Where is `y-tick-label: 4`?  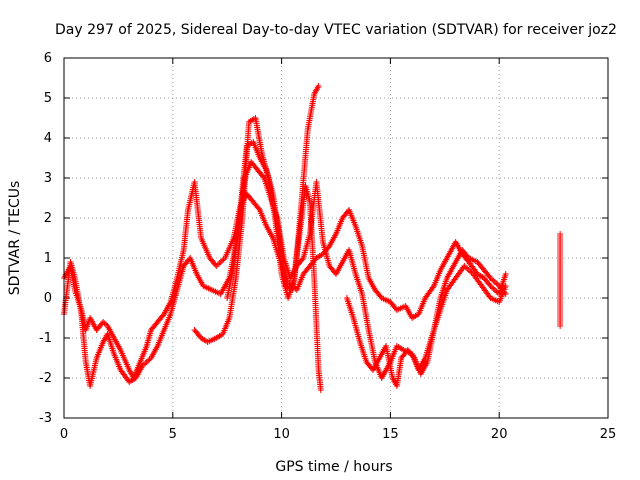
y-tick-label: 4 is located at coordinates (48, 138).